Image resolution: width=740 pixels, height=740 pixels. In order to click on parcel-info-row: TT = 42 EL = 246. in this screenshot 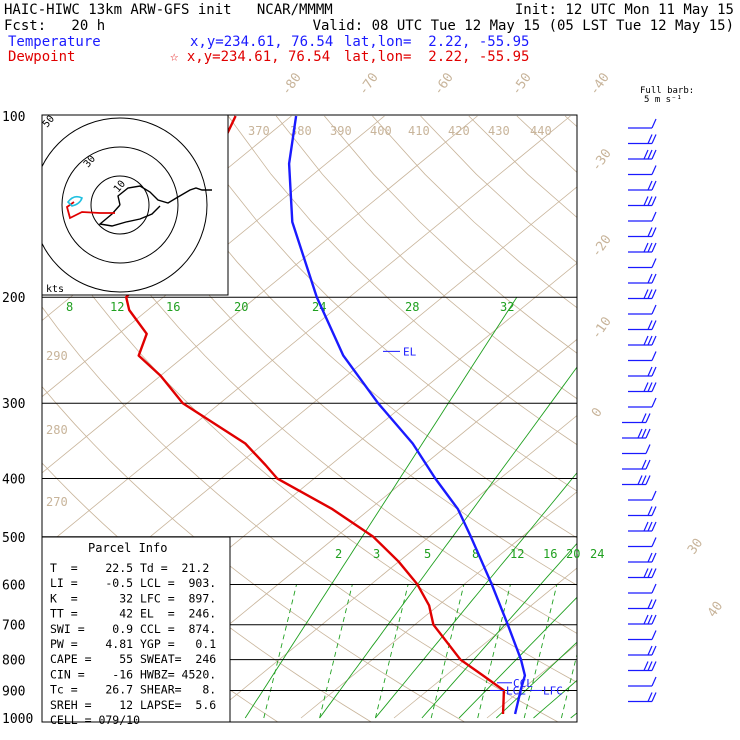, I will do `click(133, 614)`.